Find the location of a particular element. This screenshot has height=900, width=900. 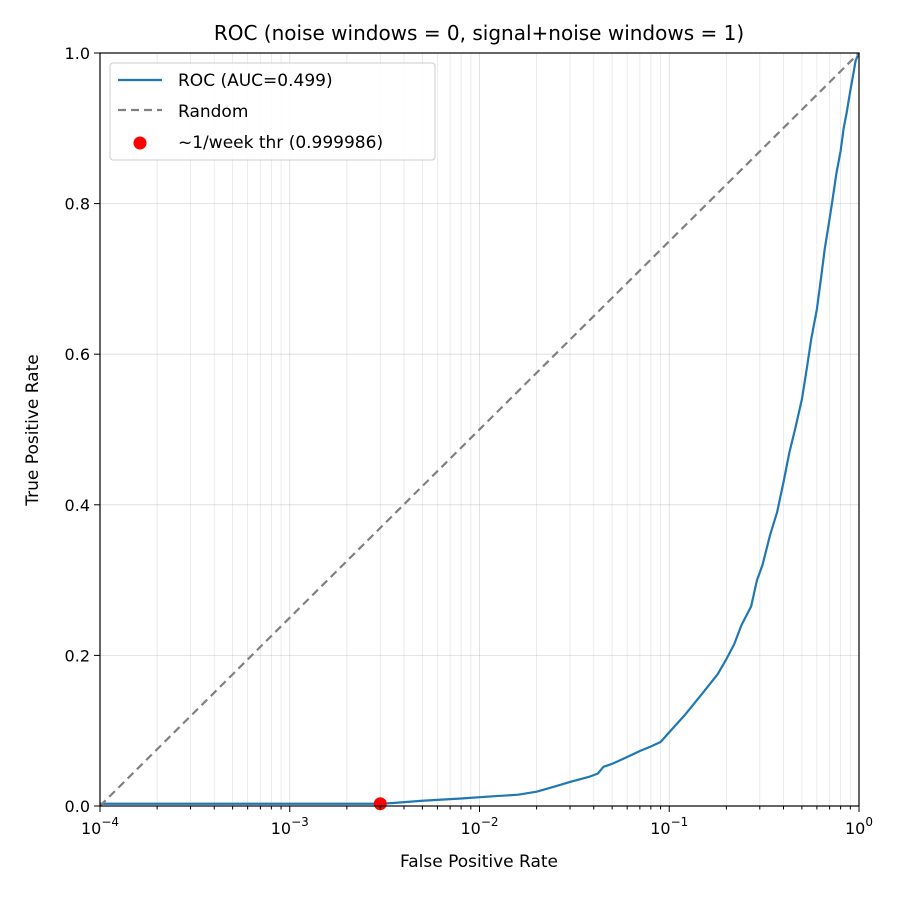

x-tick-label: 10⁻¹ is located at coordinates (669, 826).